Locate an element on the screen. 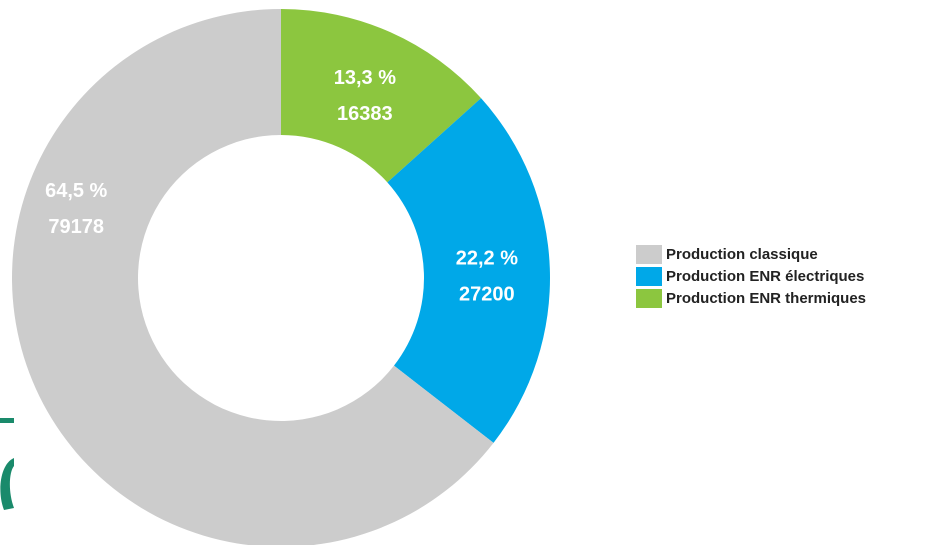 This screenshot has height=545, width=930. slice-value-label-production-enr-electriques: 27200 is located at coordinates (487, 295).